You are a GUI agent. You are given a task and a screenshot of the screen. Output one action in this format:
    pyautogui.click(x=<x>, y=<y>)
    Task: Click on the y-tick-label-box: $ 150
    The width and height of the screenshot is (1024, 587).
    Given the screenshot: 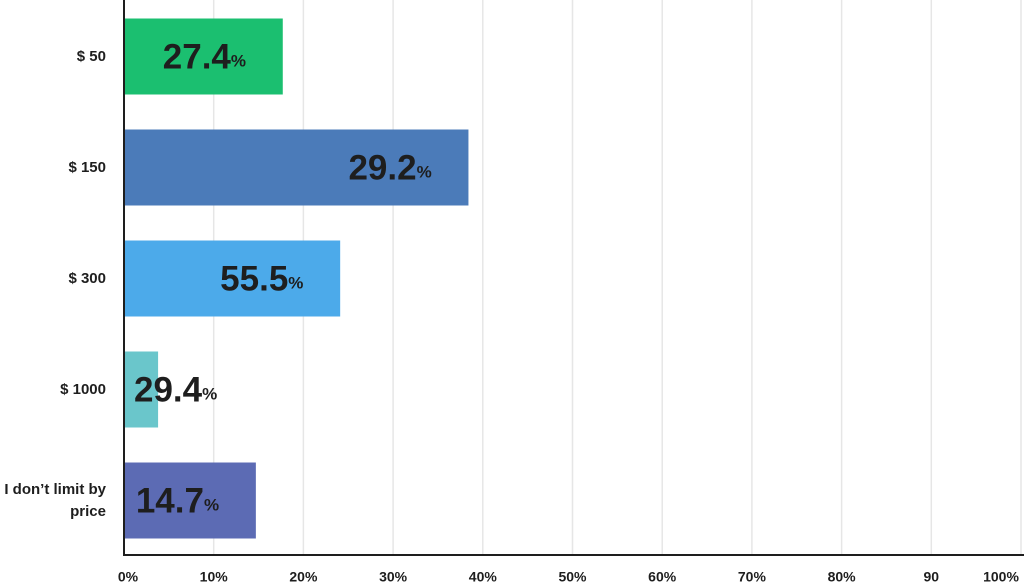 What is the action you would take?
    pyautogui.click(x=87, y=167)
    